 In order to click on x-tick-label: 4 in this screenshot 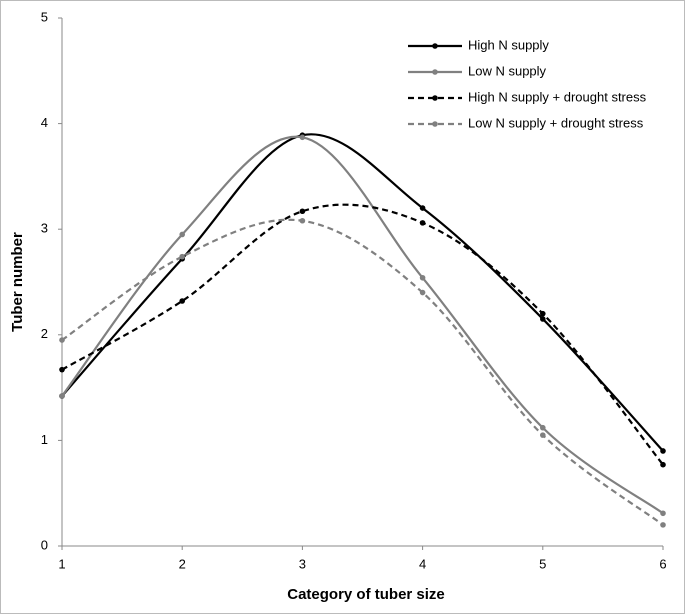, I will do `click(422, 563)`.